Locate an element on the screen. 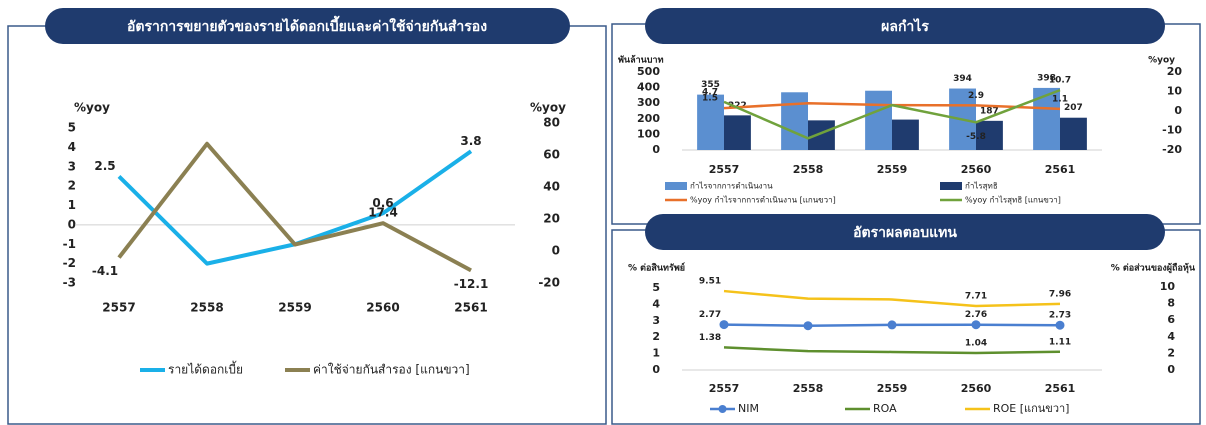 This screenshot has width=1206, height=425. data-label: 1.5 is located at coordinates (710, 99).